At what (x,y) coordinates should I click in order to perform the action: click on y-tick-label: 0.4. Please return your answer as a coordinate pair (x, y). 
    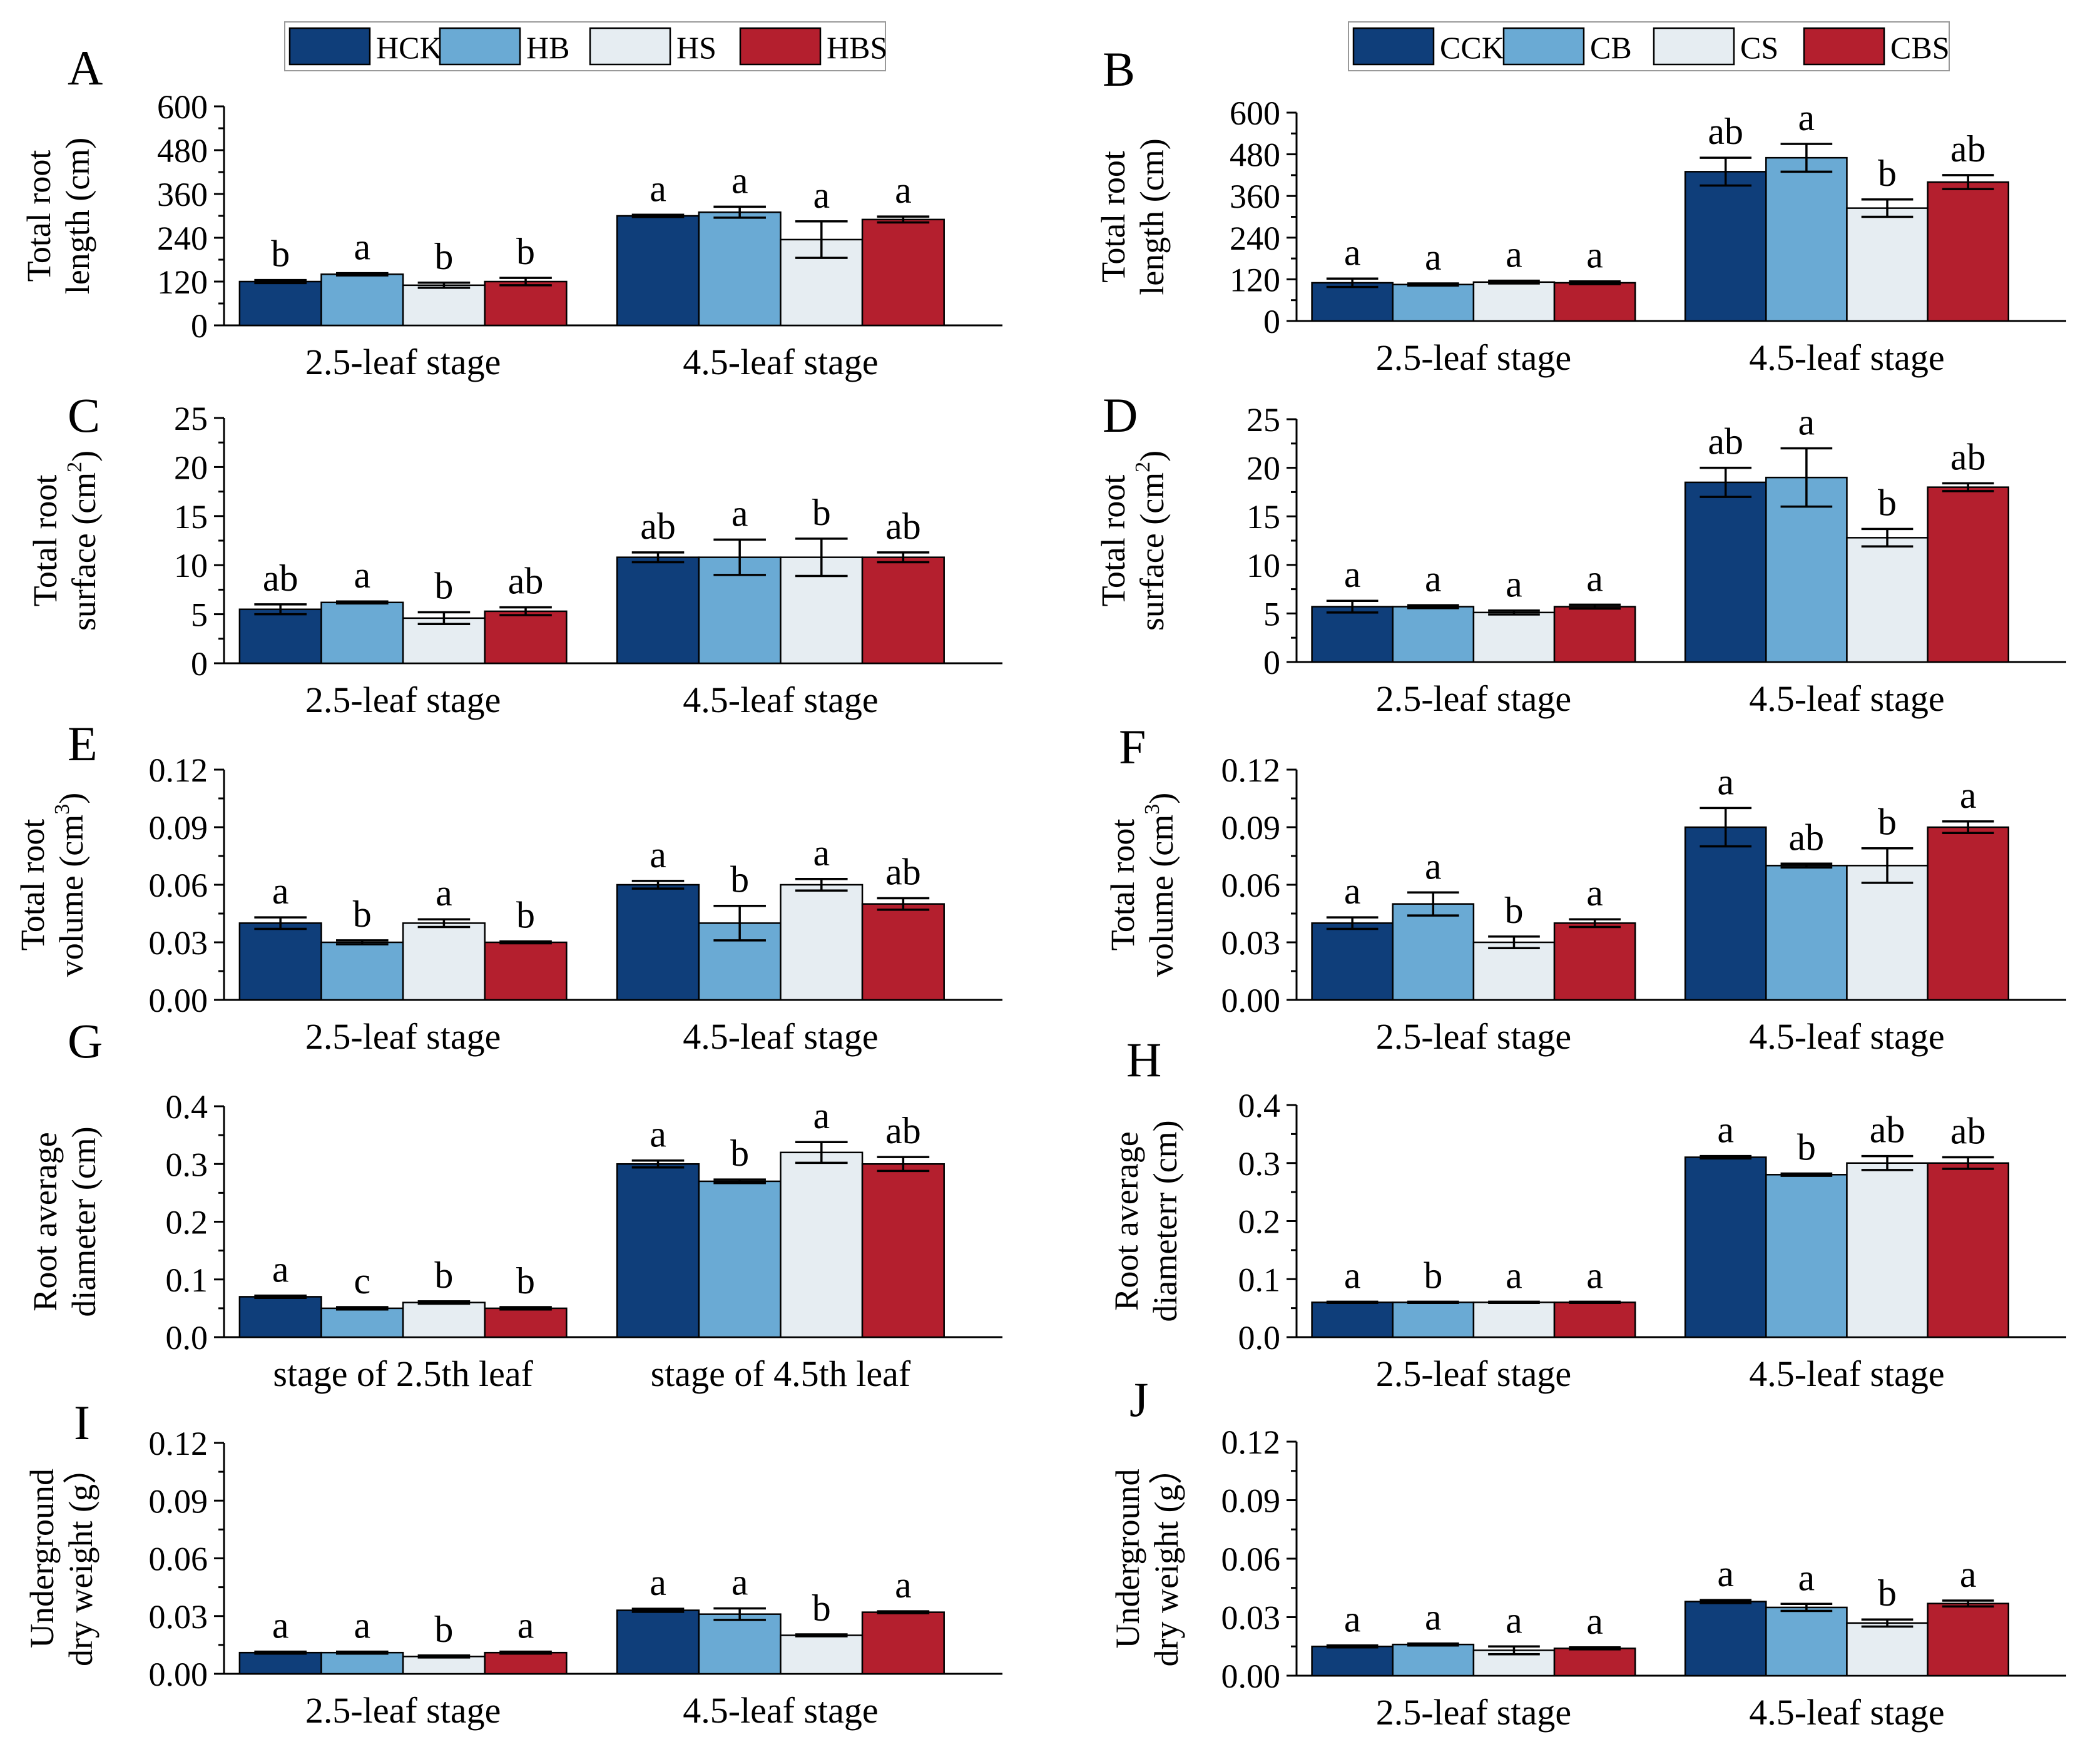
    Looking at the image, I should click on (1259, 1105).